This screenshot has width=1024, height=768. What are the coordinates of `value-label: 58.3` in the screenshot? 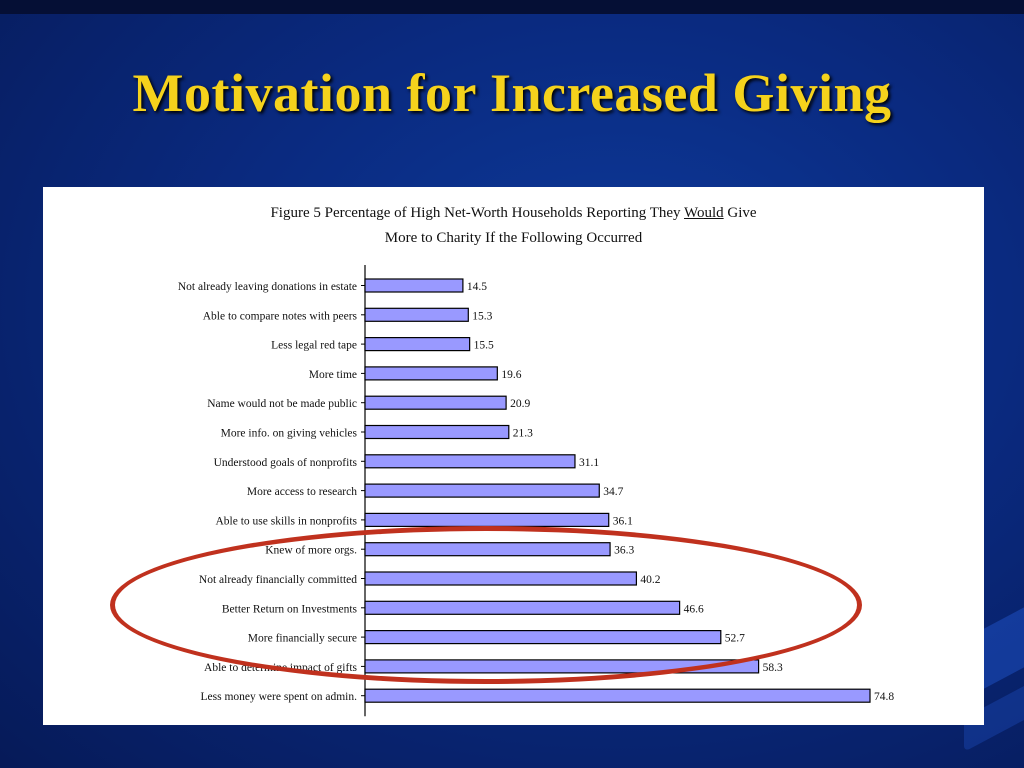 It's located at (773, 668).